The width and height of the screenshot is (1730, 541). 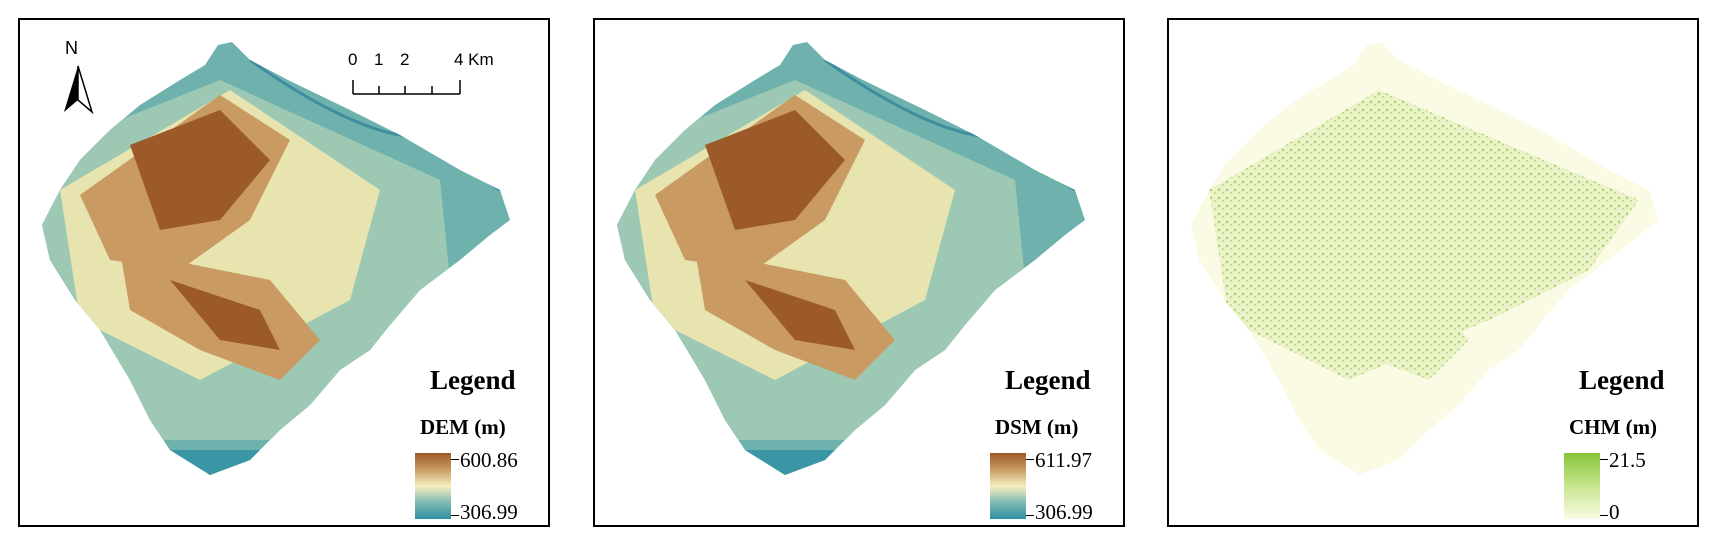 I want to click on ramp-max-label: 600.86, so click(x=489, y=460).